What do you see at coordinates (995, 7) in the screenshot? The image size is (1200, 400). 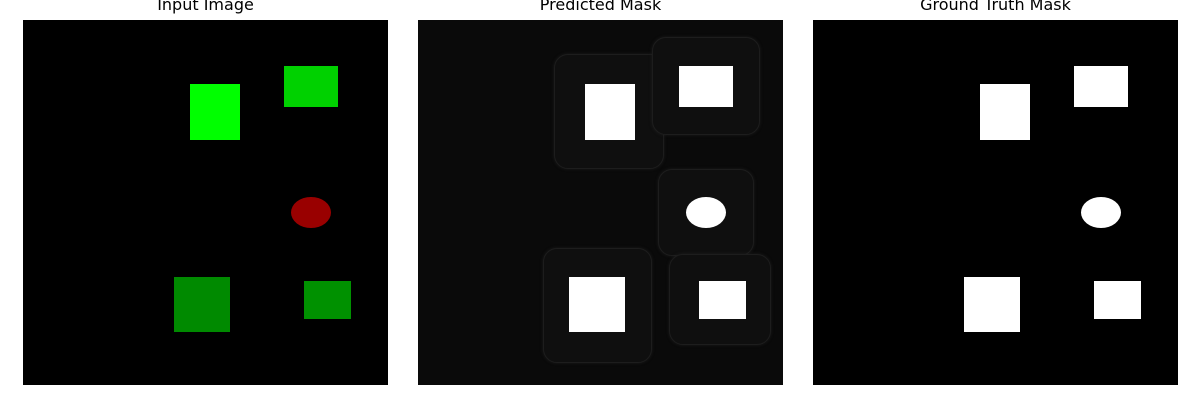 I see `ground-truth-mask-title: Ground Truth Mask` at bounding box center [995, 7].